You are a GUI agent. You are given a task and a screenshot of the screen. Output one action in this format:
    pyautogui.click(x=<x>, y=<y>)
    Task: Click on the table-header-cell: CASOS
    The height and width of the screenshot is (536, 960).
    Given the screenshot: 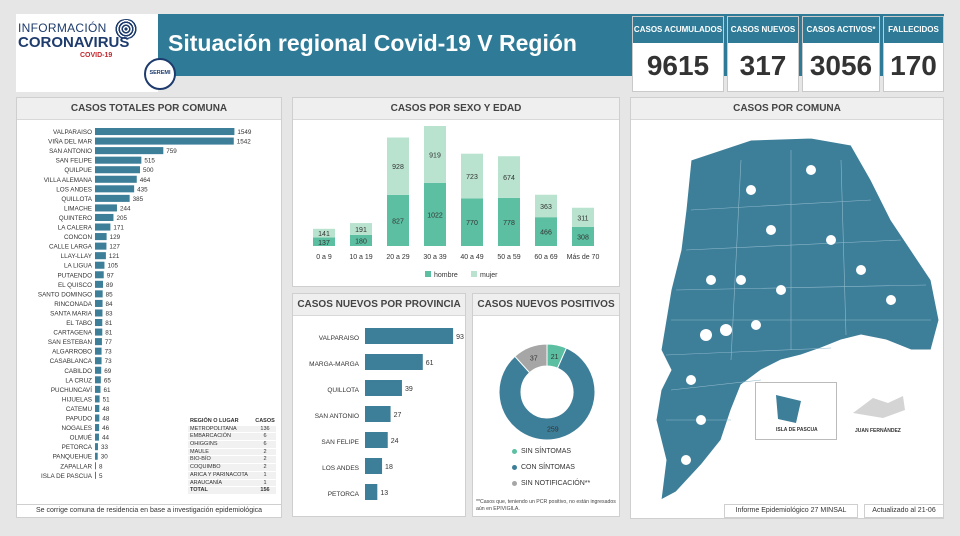 What is the action you would take?
    pyautogui.click(x=265, y=421)
    